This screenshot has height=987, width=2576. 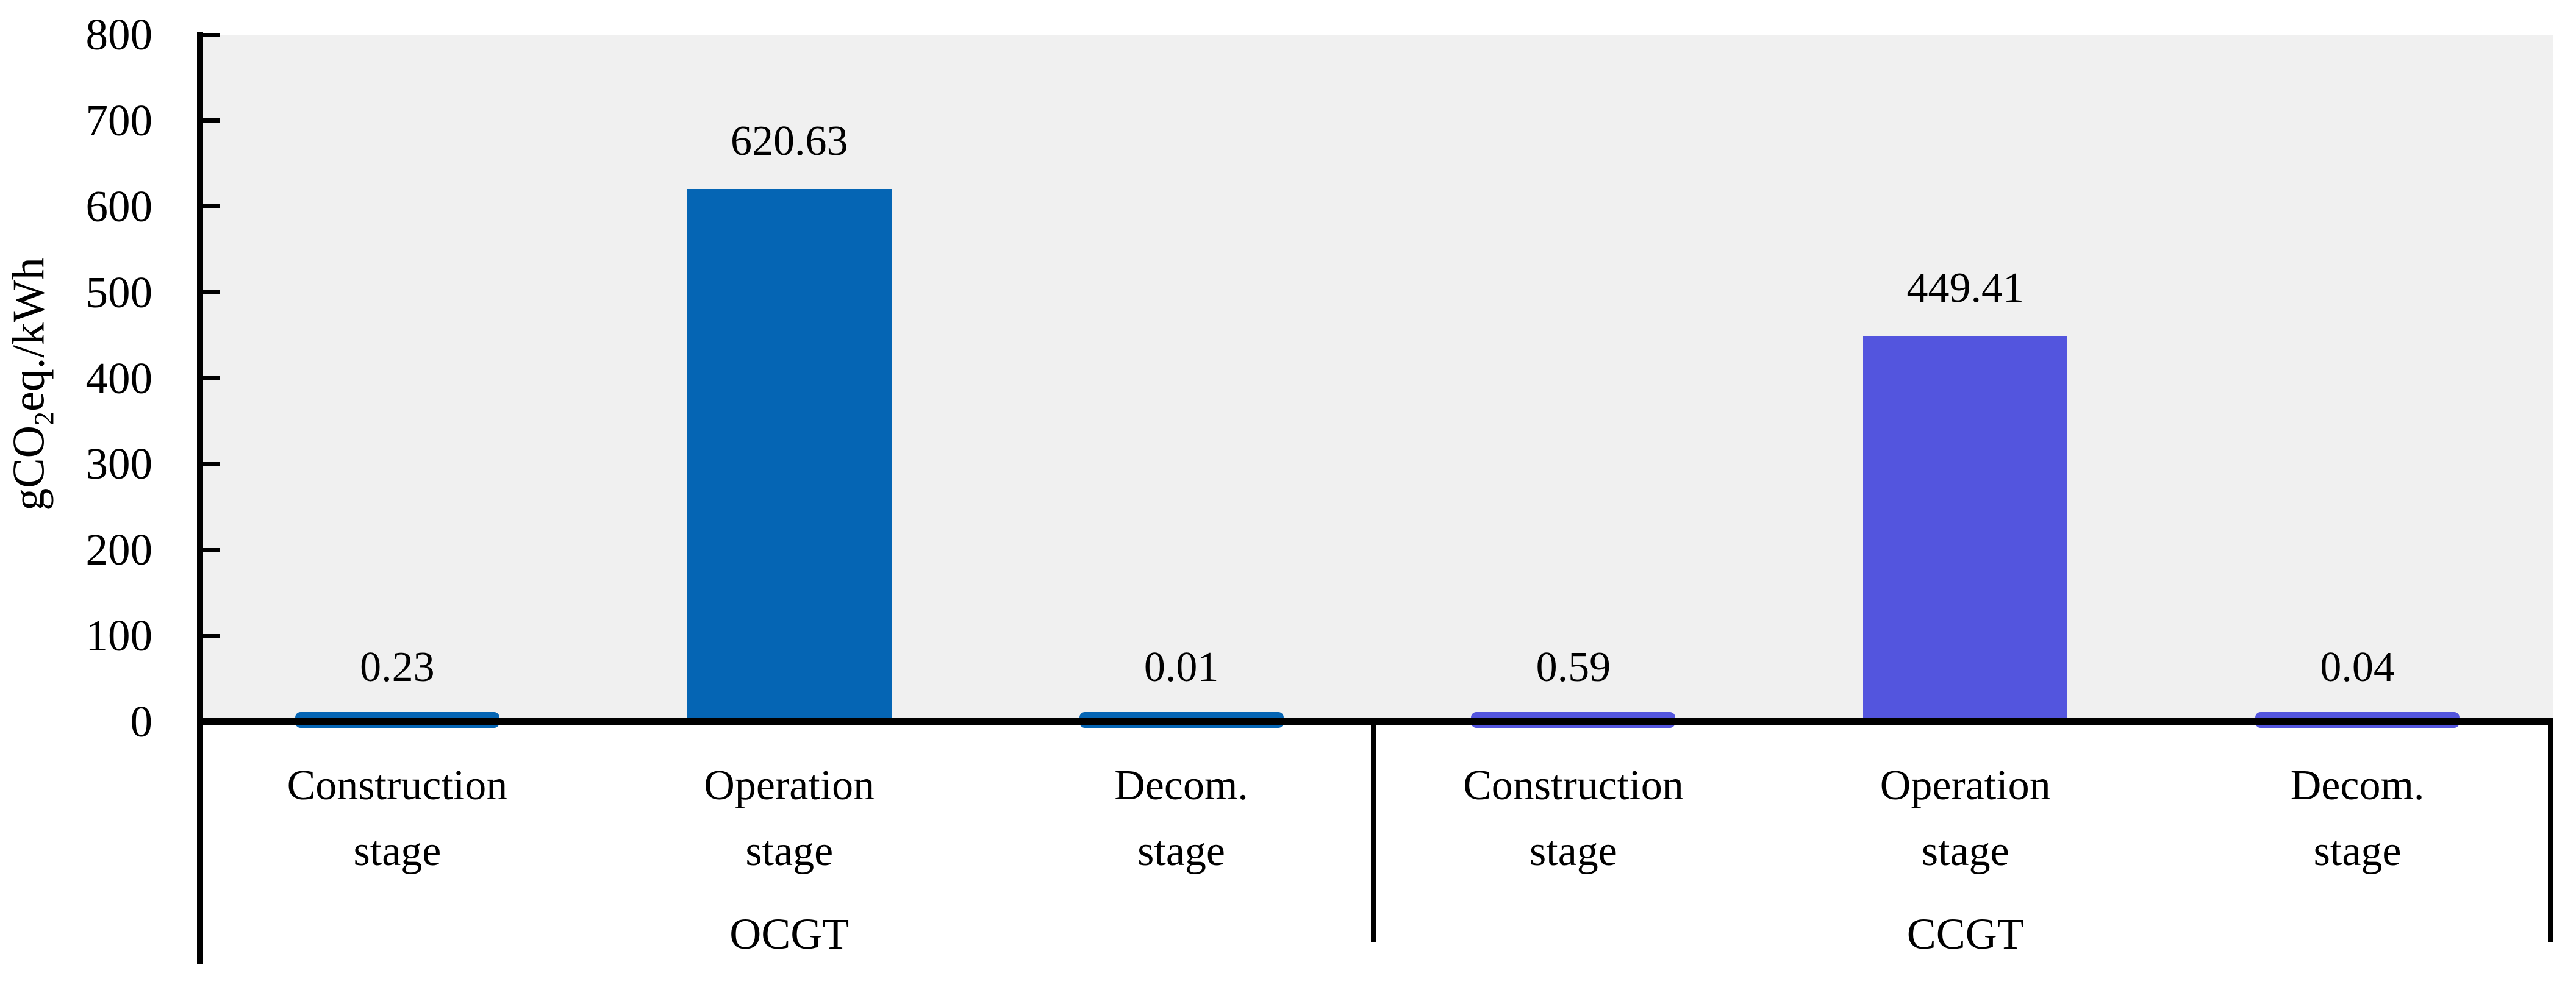 I want to click on y-tick-label: 100, so click(x=119, y=636).